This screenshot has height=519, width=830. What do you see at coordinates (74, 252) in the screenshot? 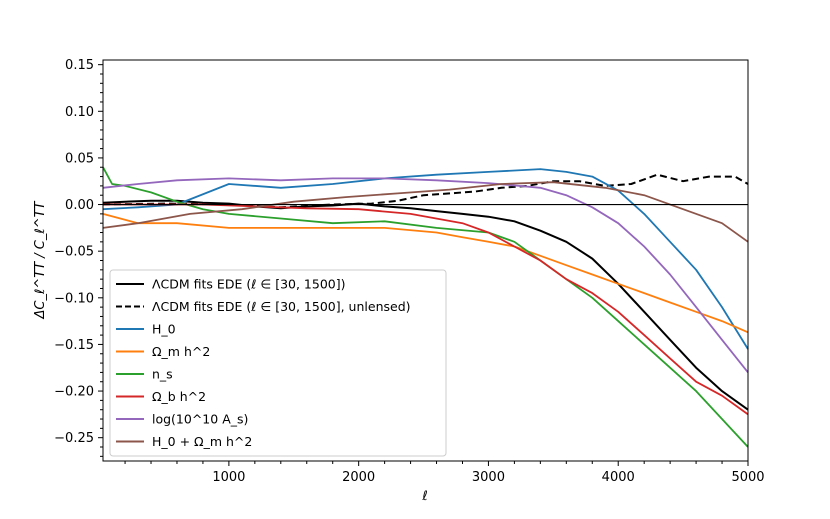
I see `y-tick-label: −0.05` at bounding box center [74, 252].